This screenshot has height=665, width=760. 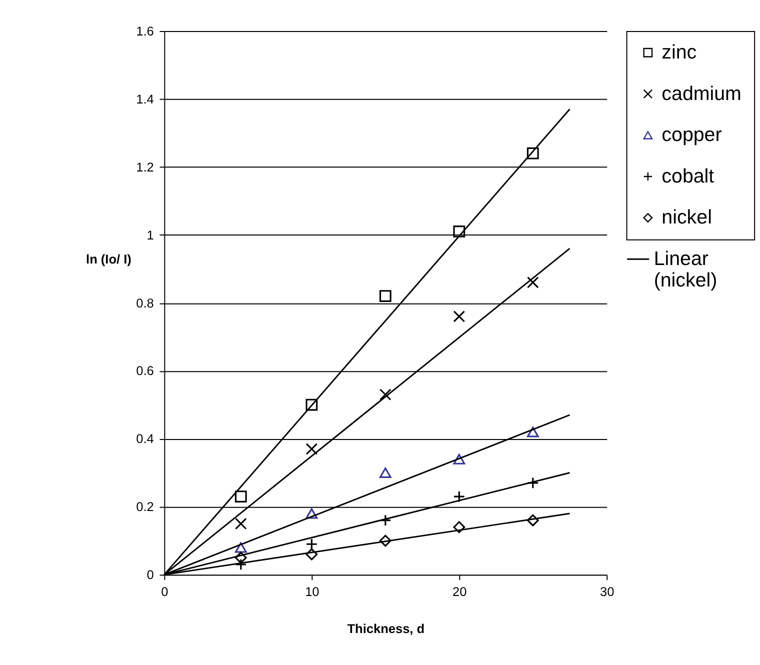 What do you see at coordinates (607, 591) in the screenshot?
I see `x-tick-label: 30` at bounding box center [607, 591].